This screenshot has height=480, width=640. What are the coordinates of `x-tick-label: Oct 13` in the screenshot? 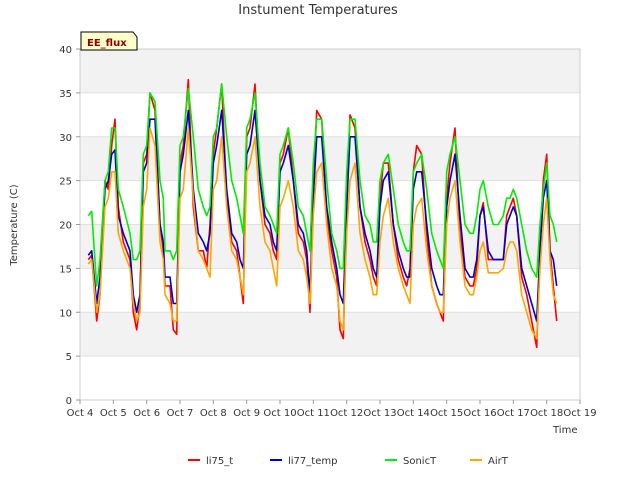 It's located at (379, 413).